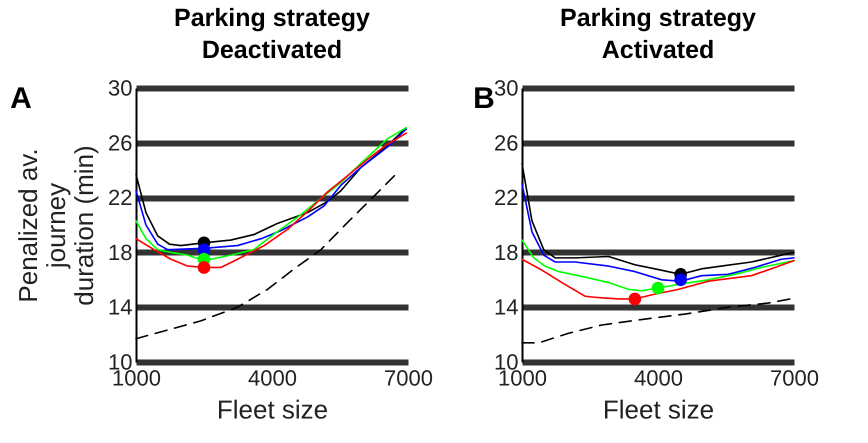  Describe the element at coordinates (21, 98) in the screenshot. I see `text: A` at that location.